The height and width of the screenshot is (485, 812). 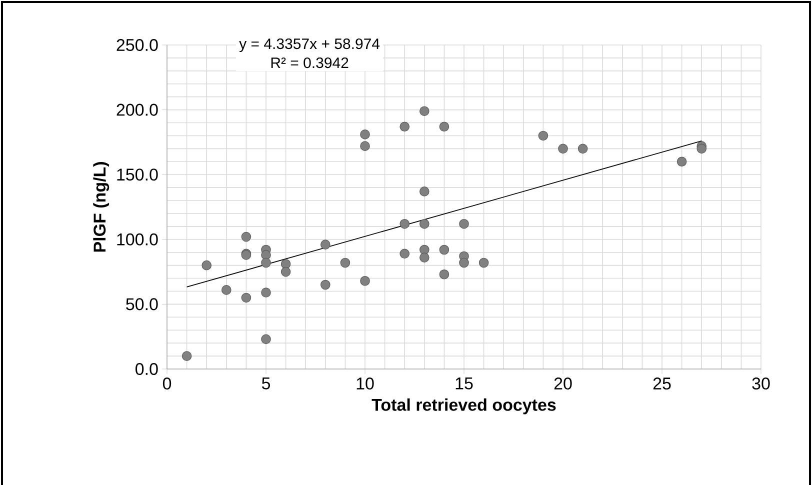 I want to click on x-axis-title: Total retrieved oocytes, so click(x=464, y=406).